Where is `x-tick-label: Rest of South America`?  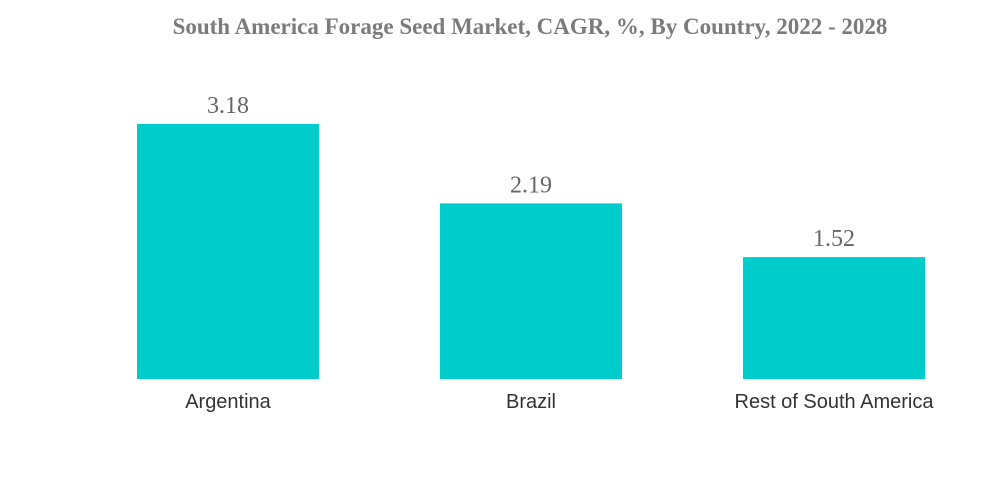 x-tick-label: Rest of South America is located at coordinates (835, 402).